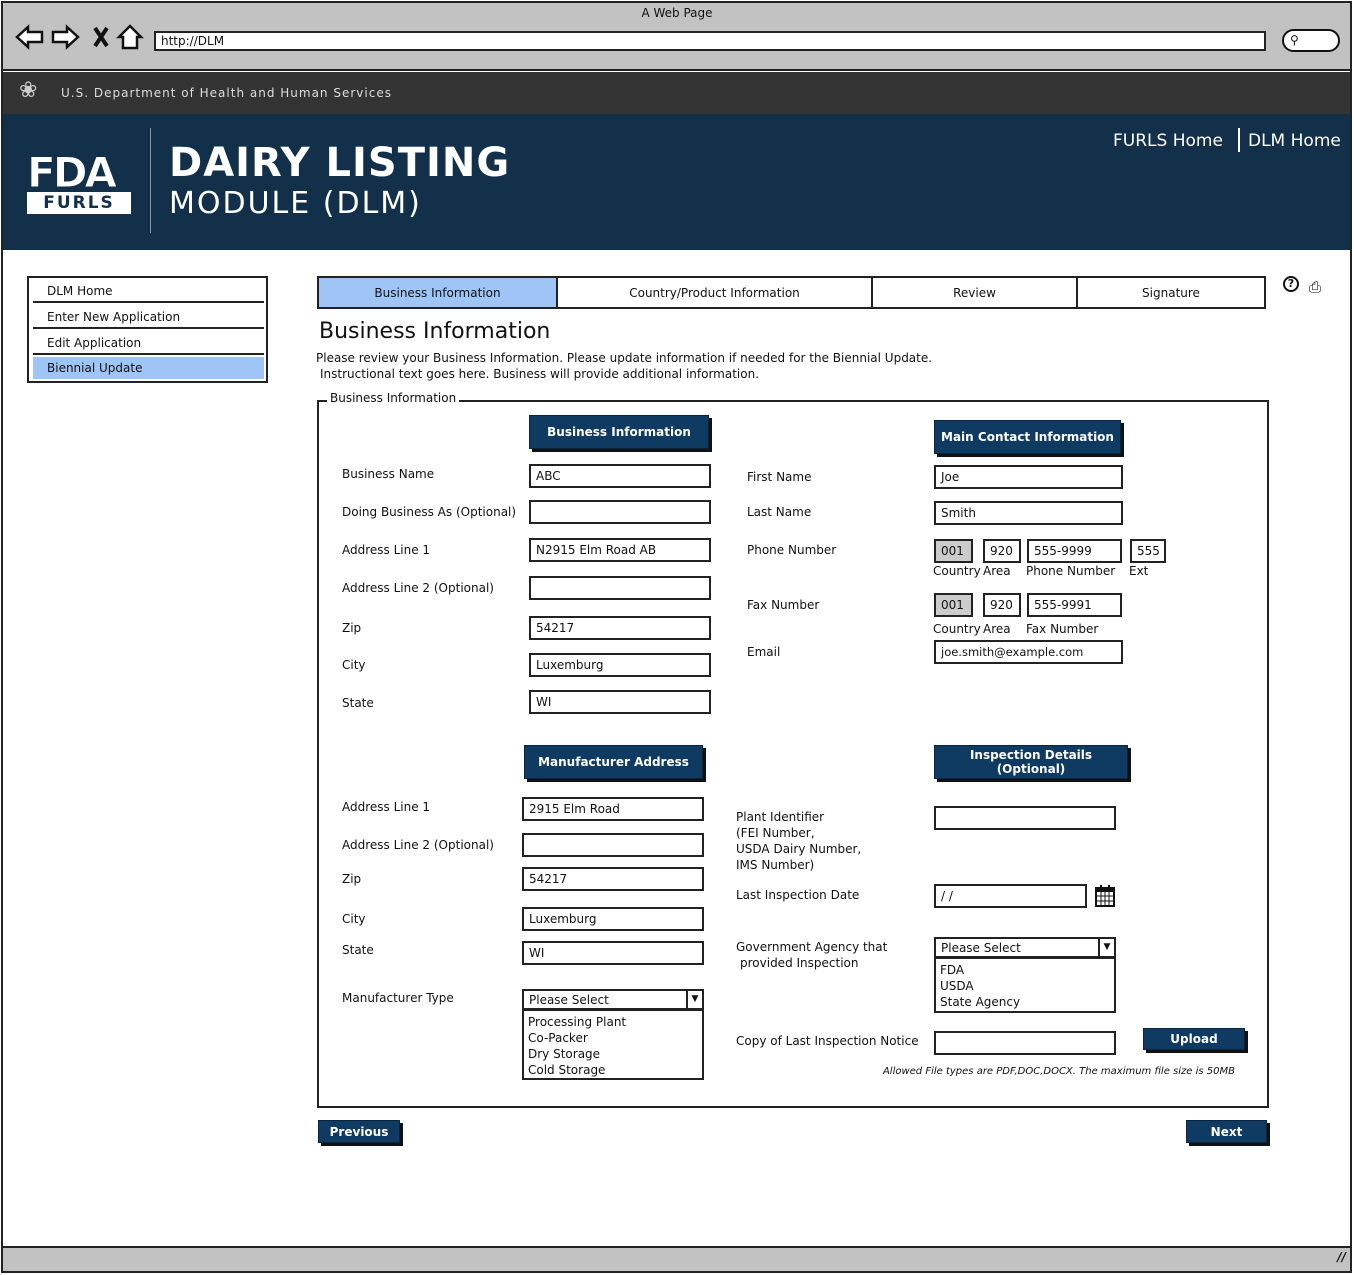 This screenshot has width=1354, height=1275. I want to click on option-processing-plant: Processing Plant, so click(577, 1022).